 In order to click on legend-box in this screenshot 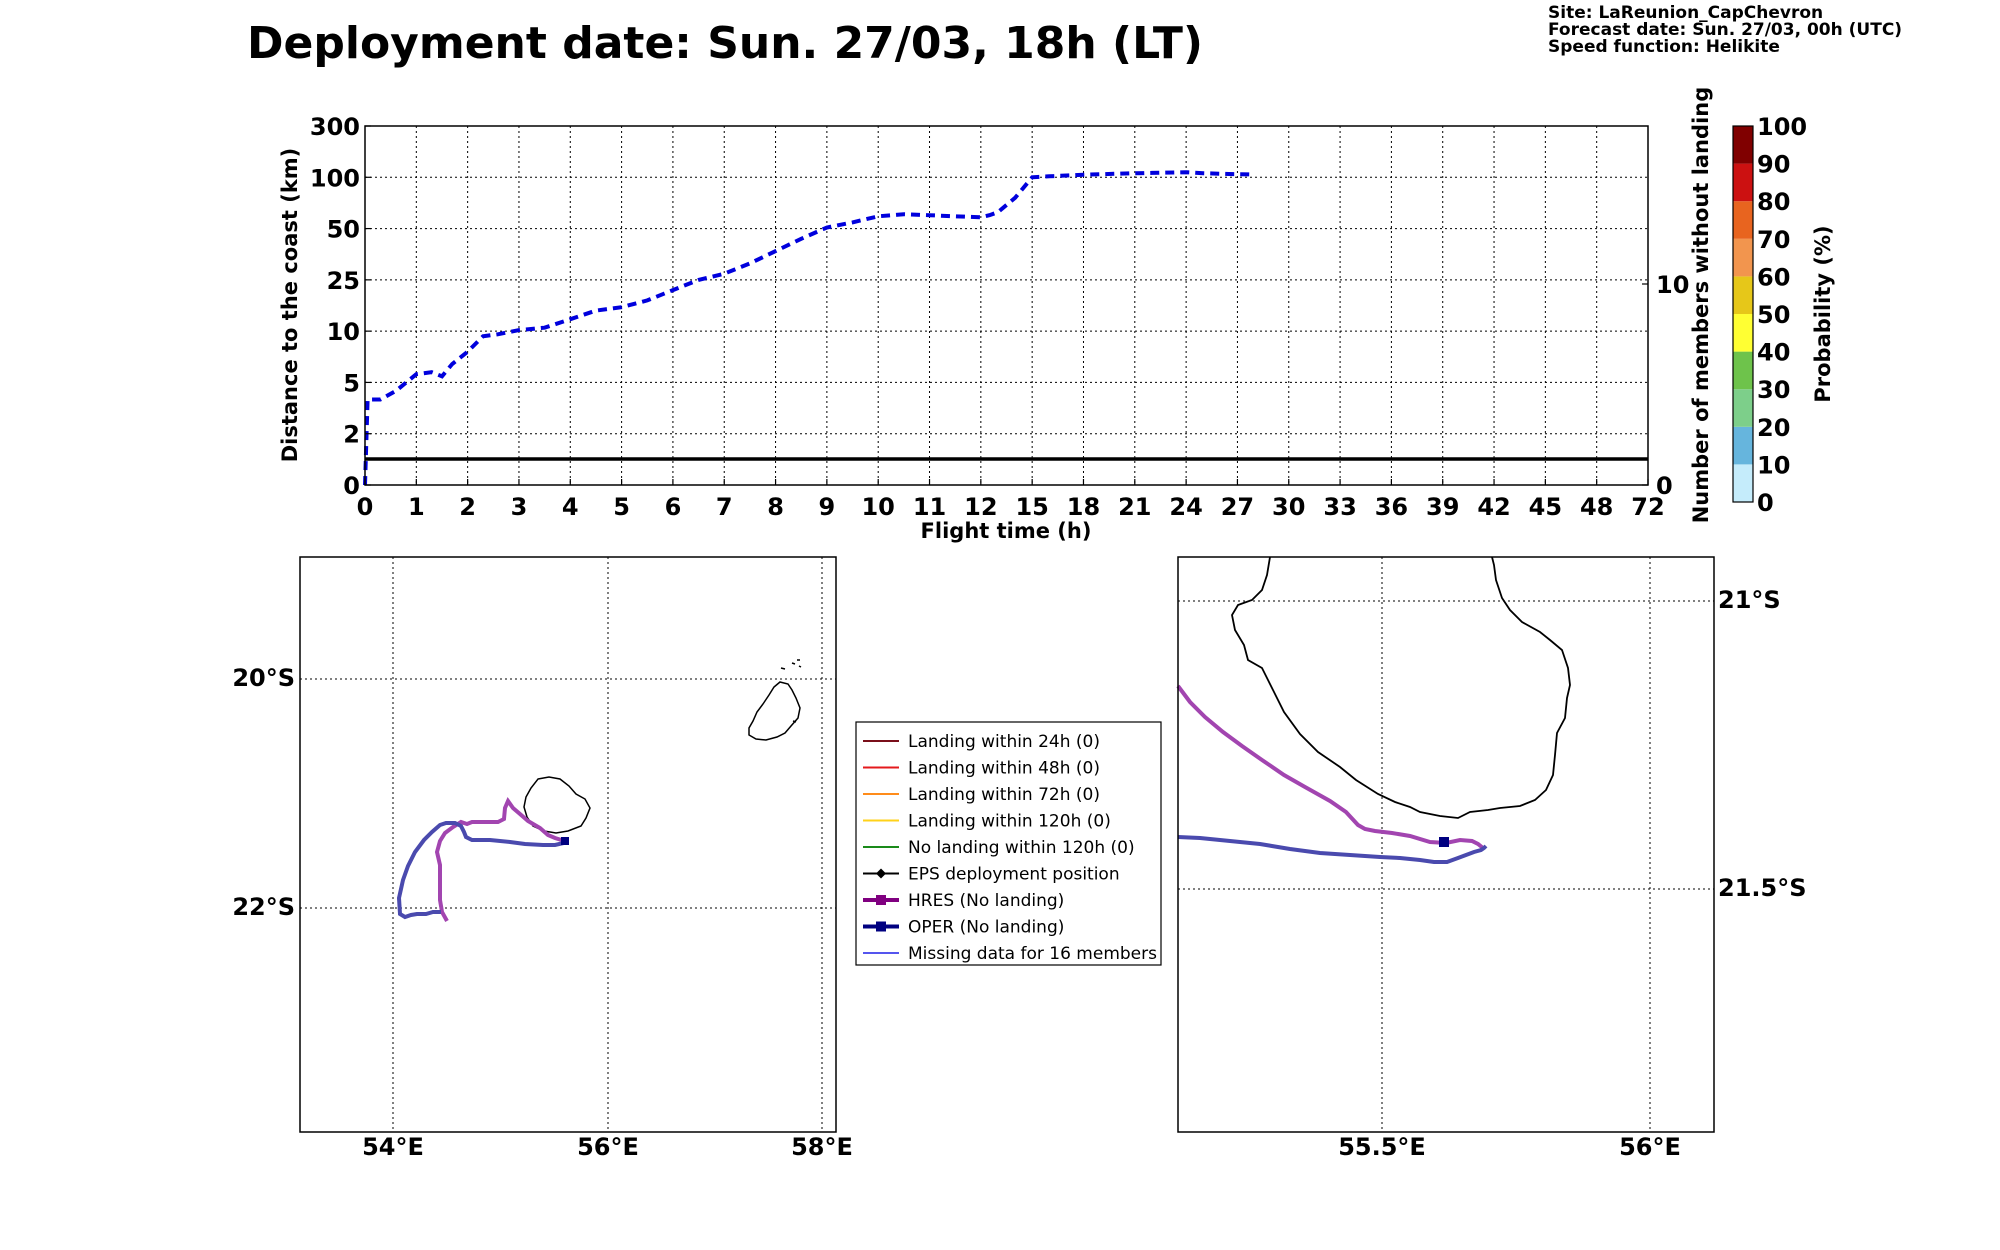, I will do `click(1008, 843)`.